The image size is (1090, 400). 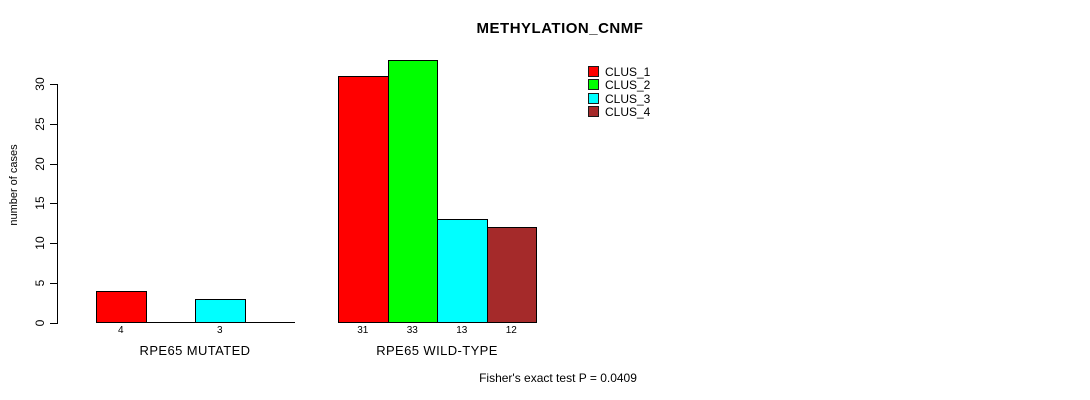 What do you see at coordinates (511, 330) in the screenshot?
I see `bar-value-label: 12` at bounding box center [511, 330].